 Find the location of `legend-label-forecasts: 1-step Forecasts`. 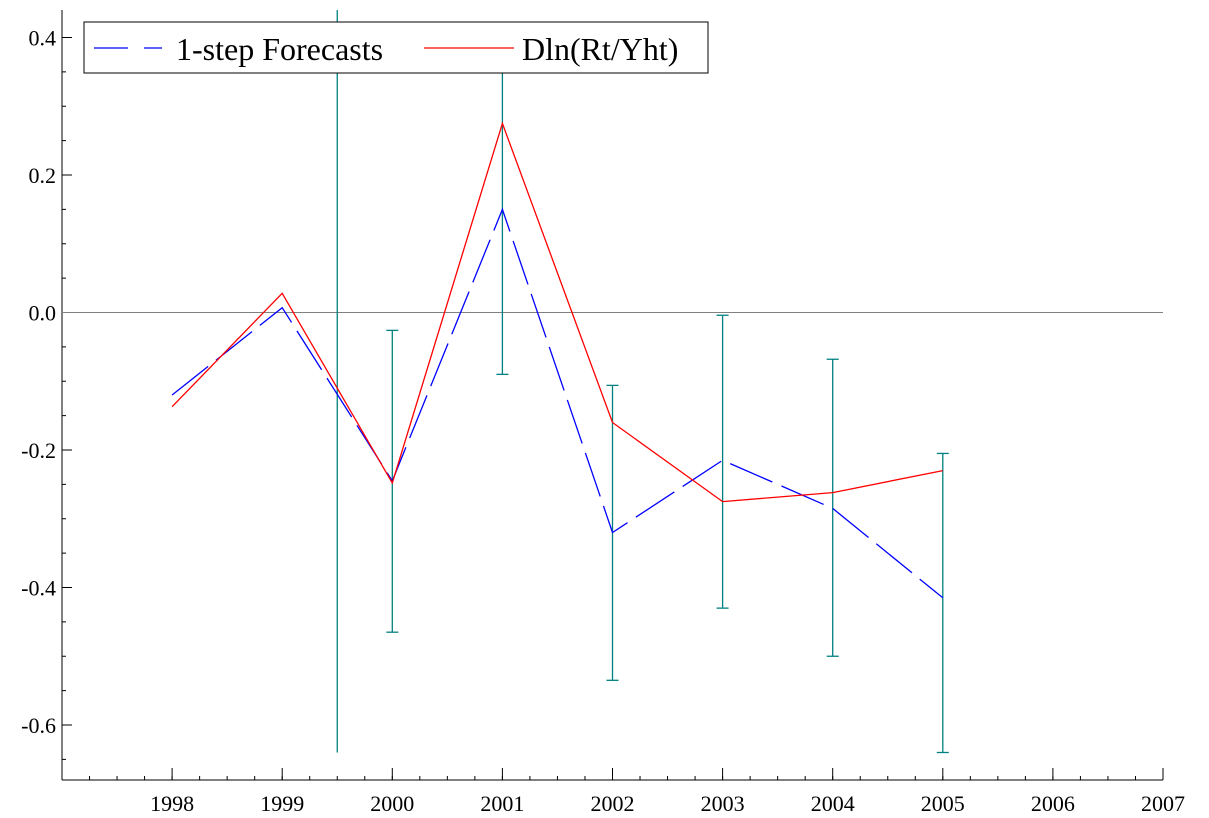

legend-label-forecasts: 1-step Forecasts is located at coordinates (279, 49).